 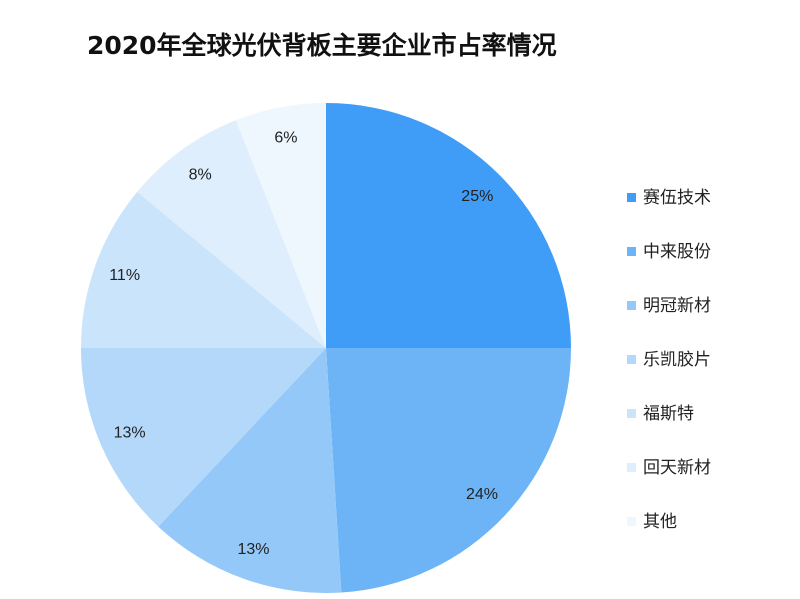 I want to click on slice-data-label-5: 11%, so click(x=124, y=275).